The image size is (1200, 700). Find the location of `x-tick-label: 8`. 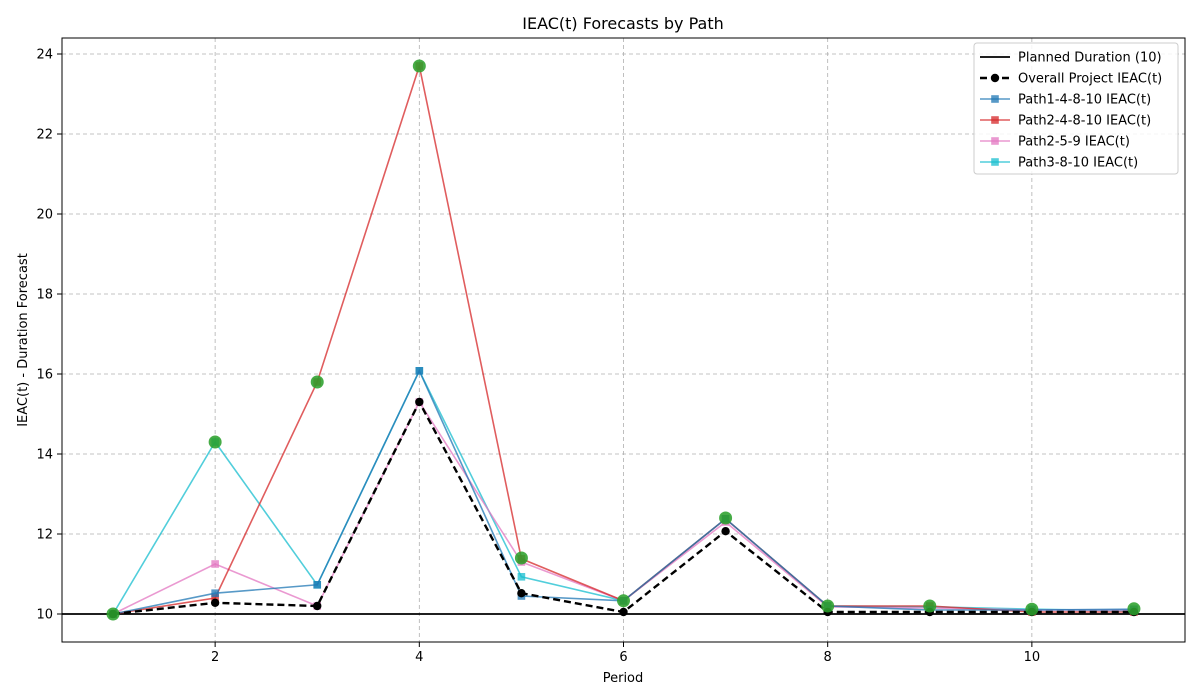

x-tick-label: 8 is located at coordinates (828, 657).